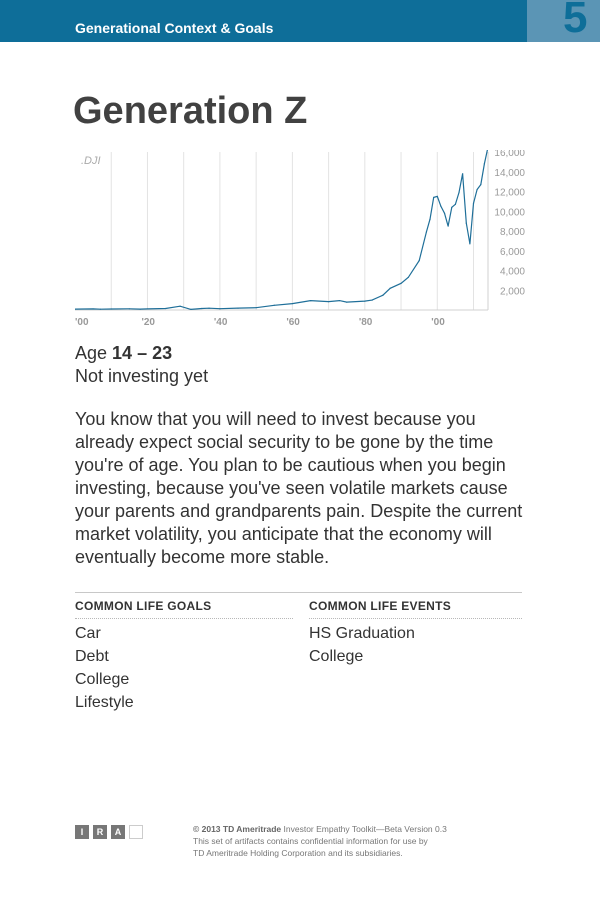 The height and width of the screenshot is (901, 600). I want to click on logo-letter: A, so click(118, 832).